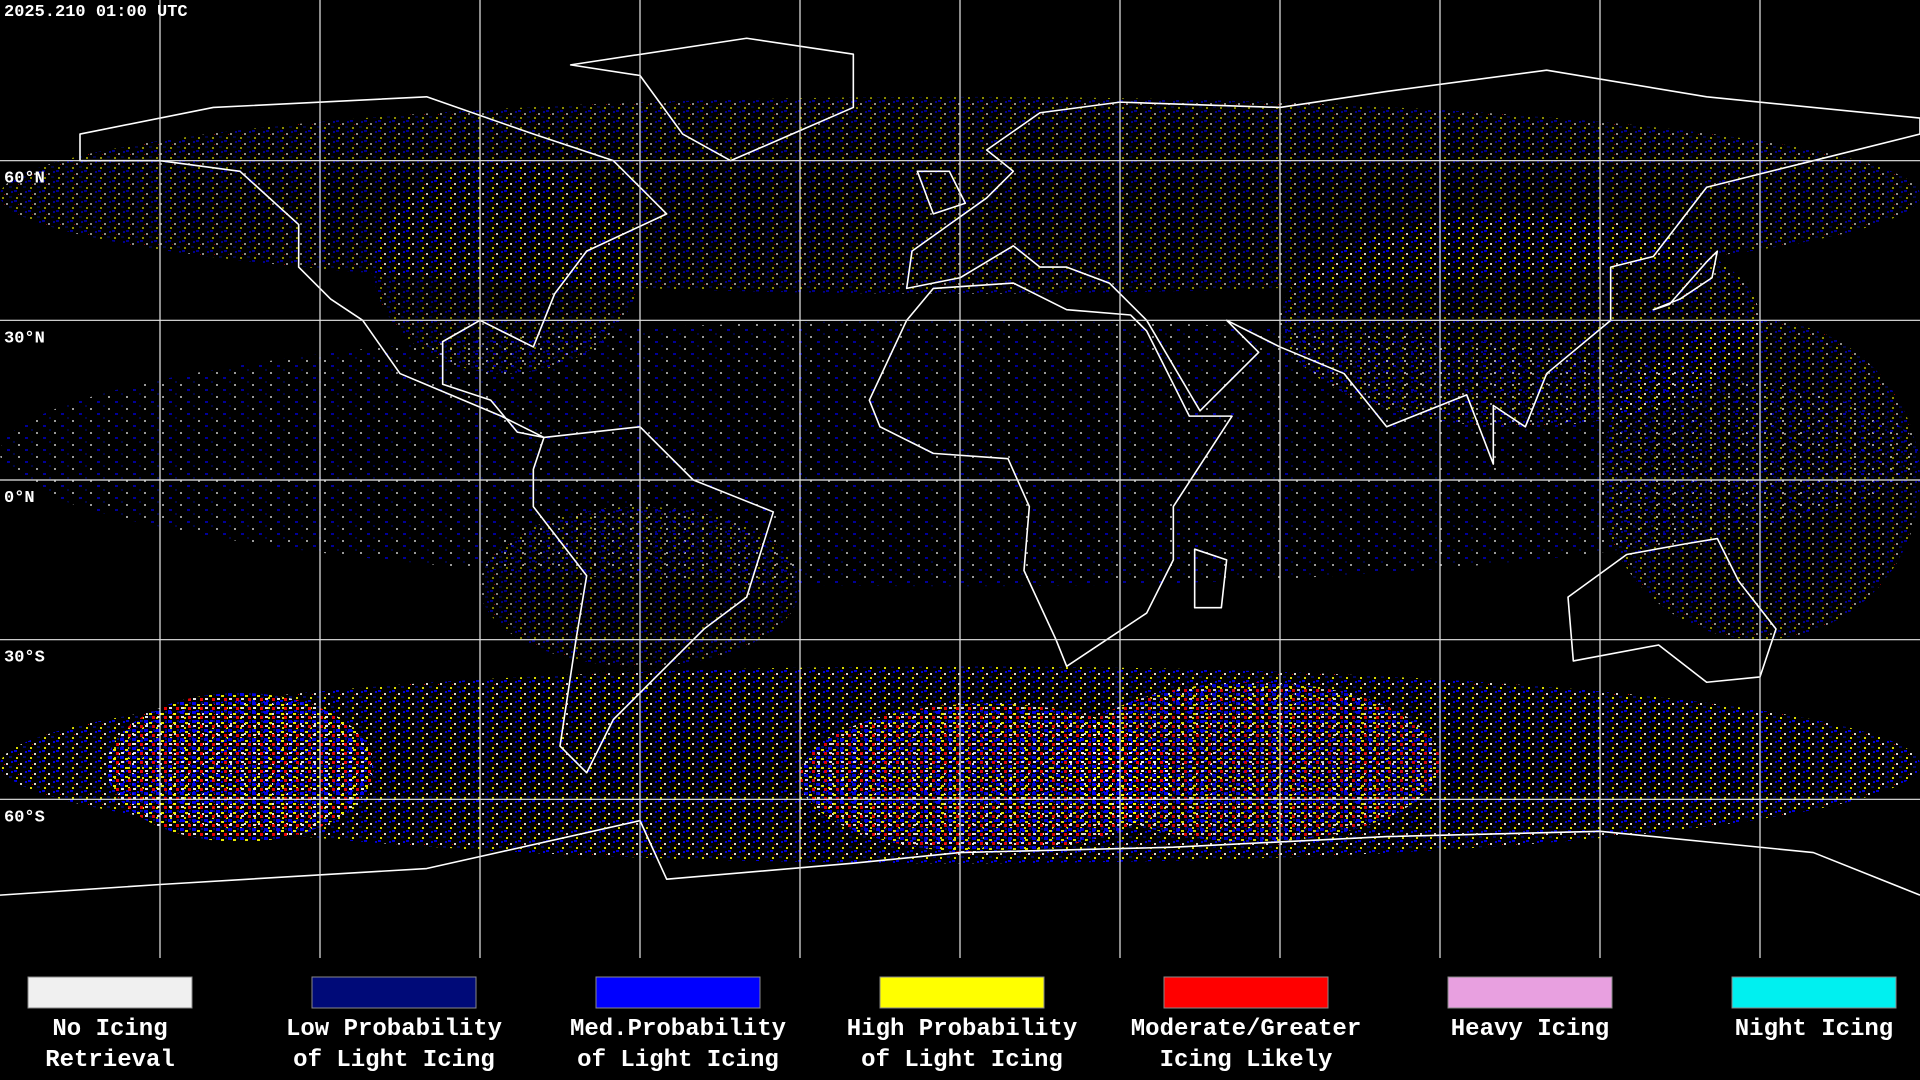 This screenshot has width=1920, height=1080. Describe the element at coordinates (1530, 1029) in the screenshot. I see `legend-label: Heavy Icing` at that location.